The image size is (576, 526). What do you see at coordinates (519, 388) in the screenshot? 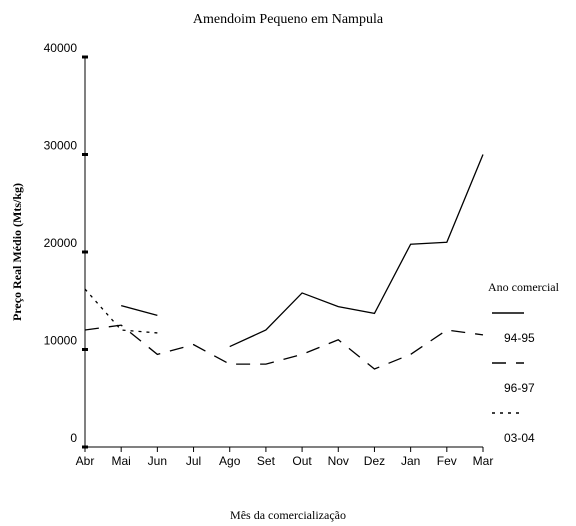
I see `legend-label: 96-97` at bounding box center [519, 388].